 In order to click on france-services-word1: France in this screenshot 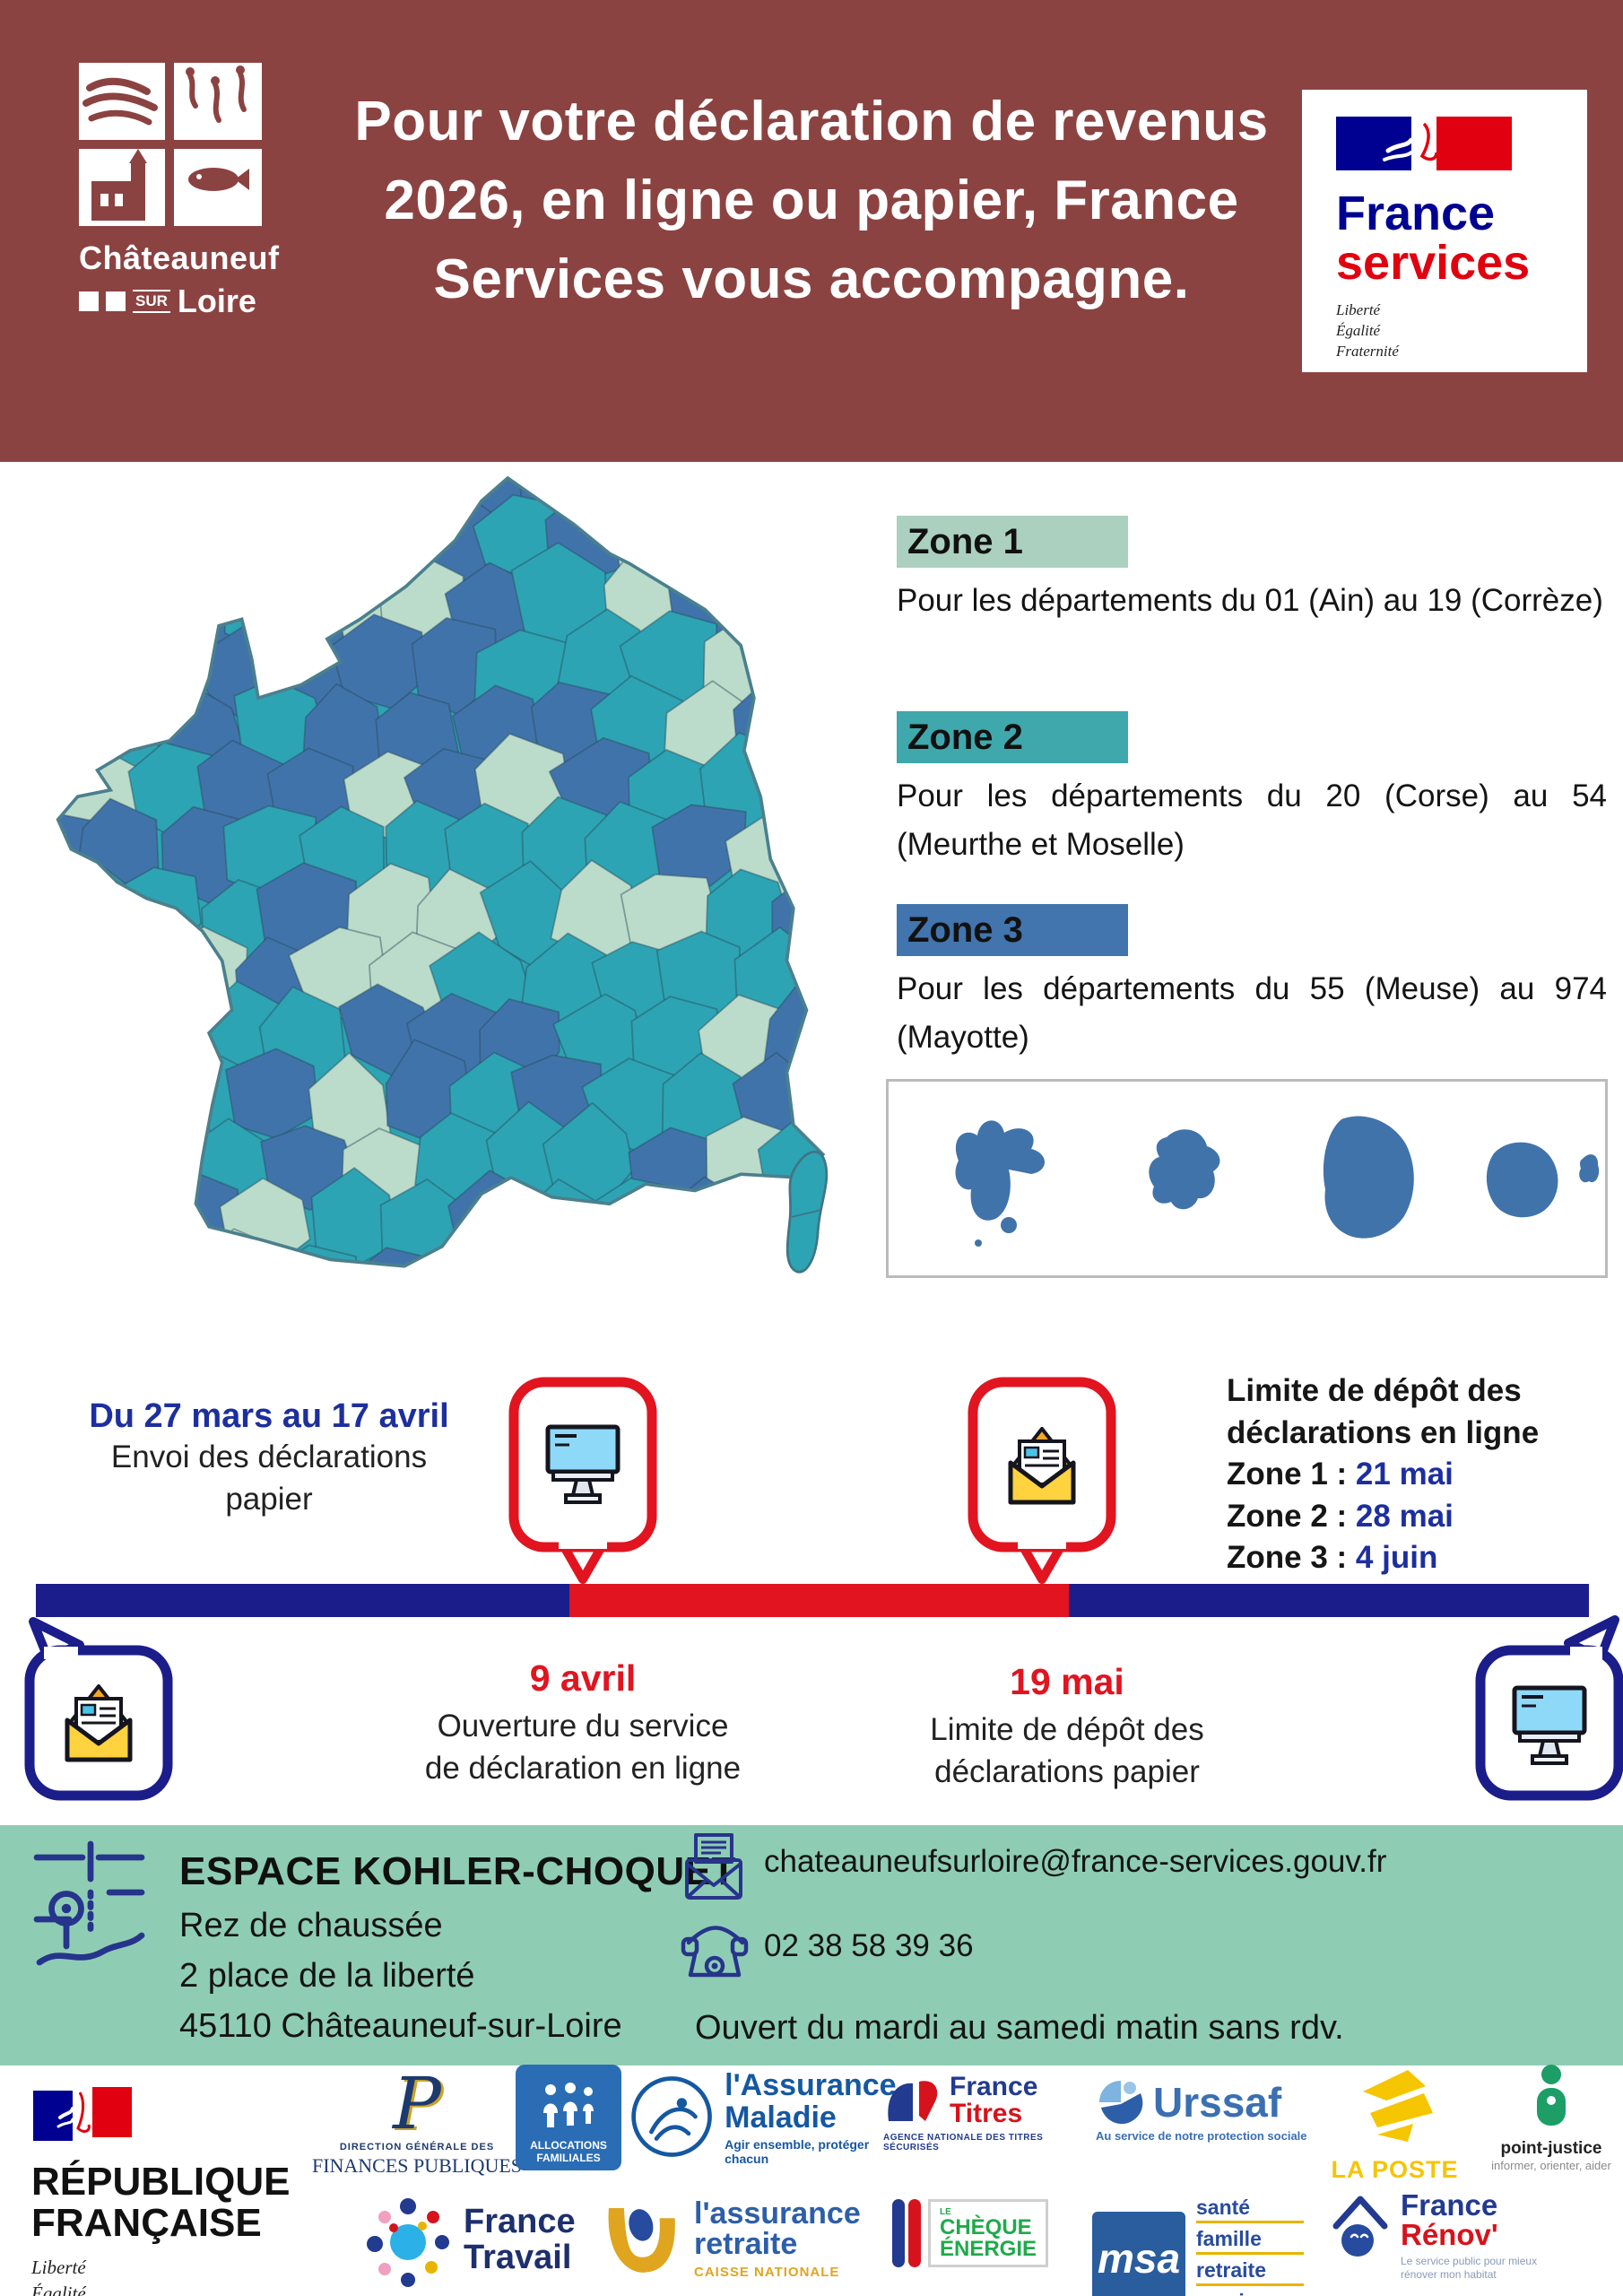, I will do `click(1416, 213)`.